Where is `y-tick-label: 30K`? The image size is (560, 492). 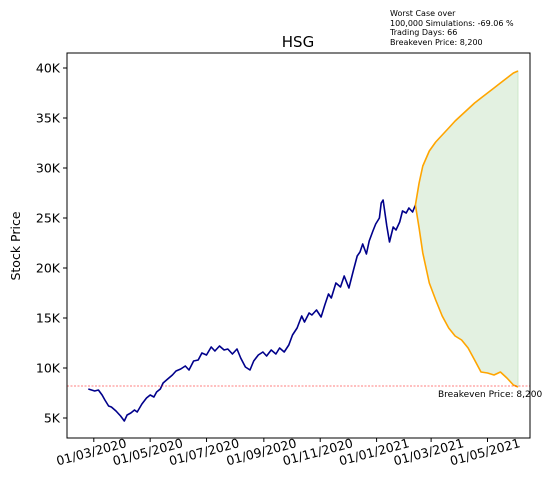 y-tick-label: 30K is located at coordinates (48, 168).